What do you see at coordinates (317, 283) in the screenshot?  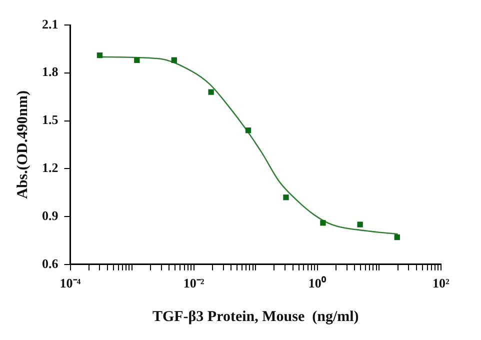 I see `x-tick-label: 10⁰` at bounding box center [317, 283].